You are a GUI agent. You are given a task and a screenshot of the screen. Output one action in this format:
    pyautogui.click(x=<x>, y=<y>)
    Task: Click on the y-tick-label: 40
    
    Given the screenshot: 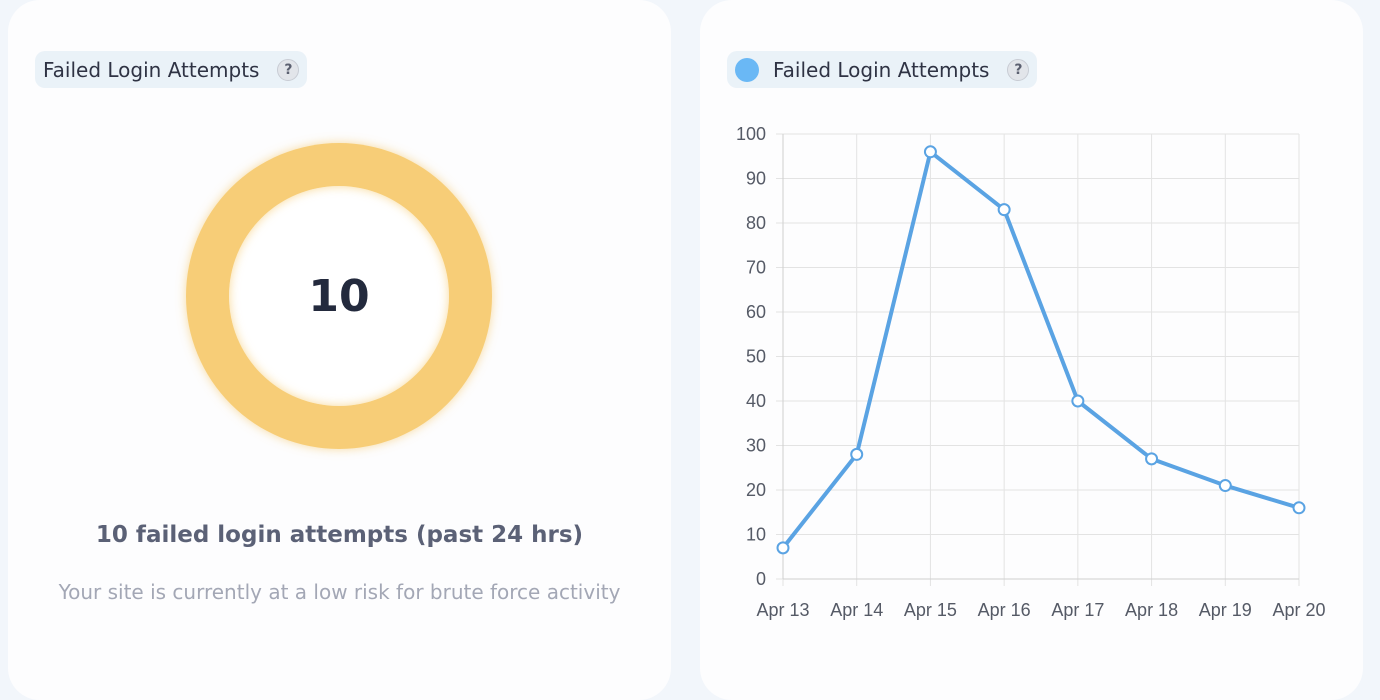 What is the action you would take?
    pyautogui.click(x=756, y=401)
    